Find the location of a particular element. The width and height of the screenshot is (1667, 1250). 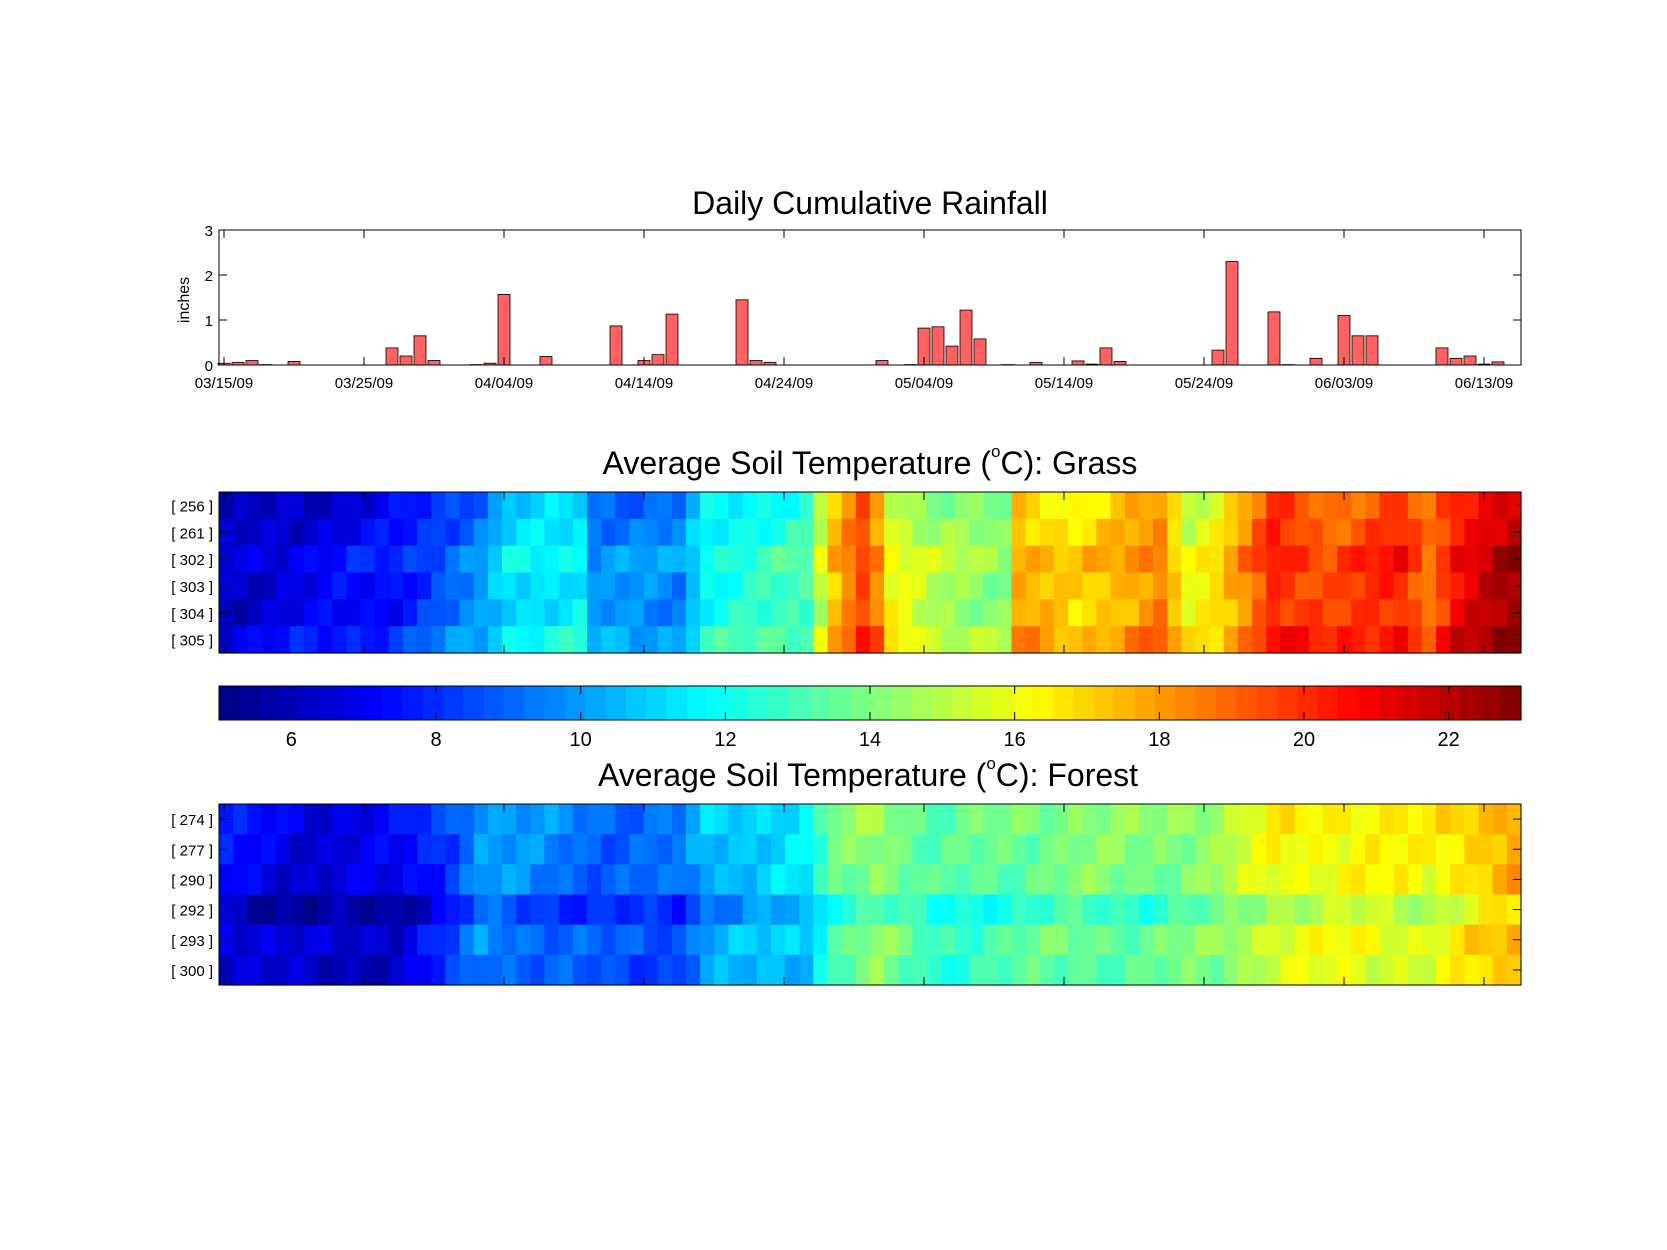

heatmap-ytick-label: [ 290 ] is located at coordinates (192, 880).